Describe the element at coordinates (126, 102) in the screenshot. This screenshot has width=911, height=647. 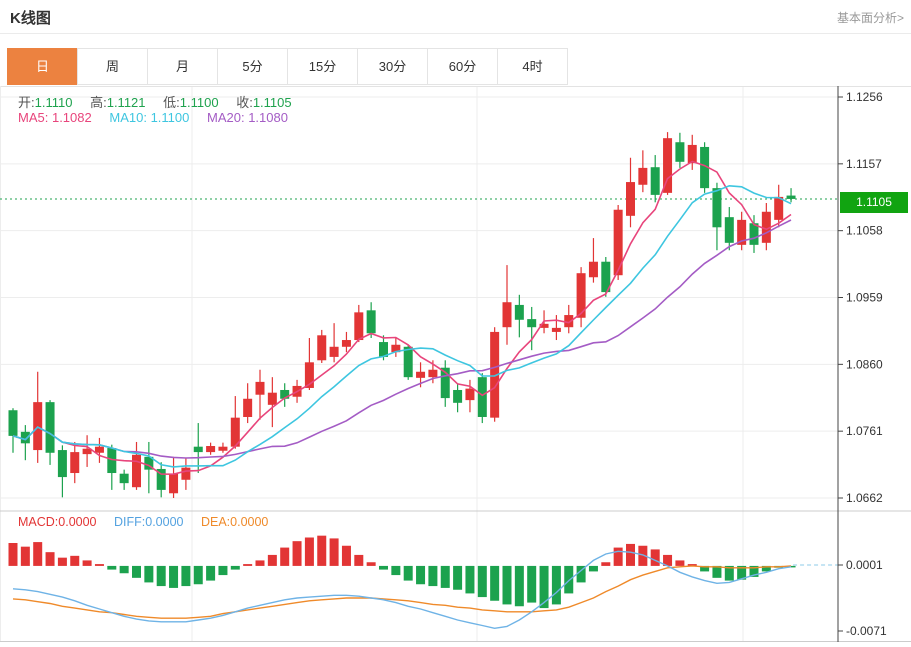
I see `high-value: 1.1121` at that location.